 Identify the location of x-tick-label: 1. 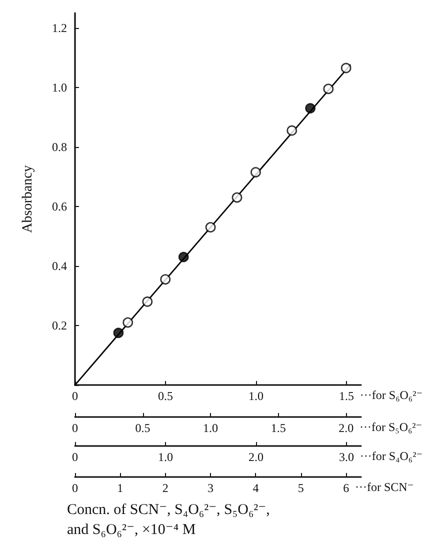
(120, 488).